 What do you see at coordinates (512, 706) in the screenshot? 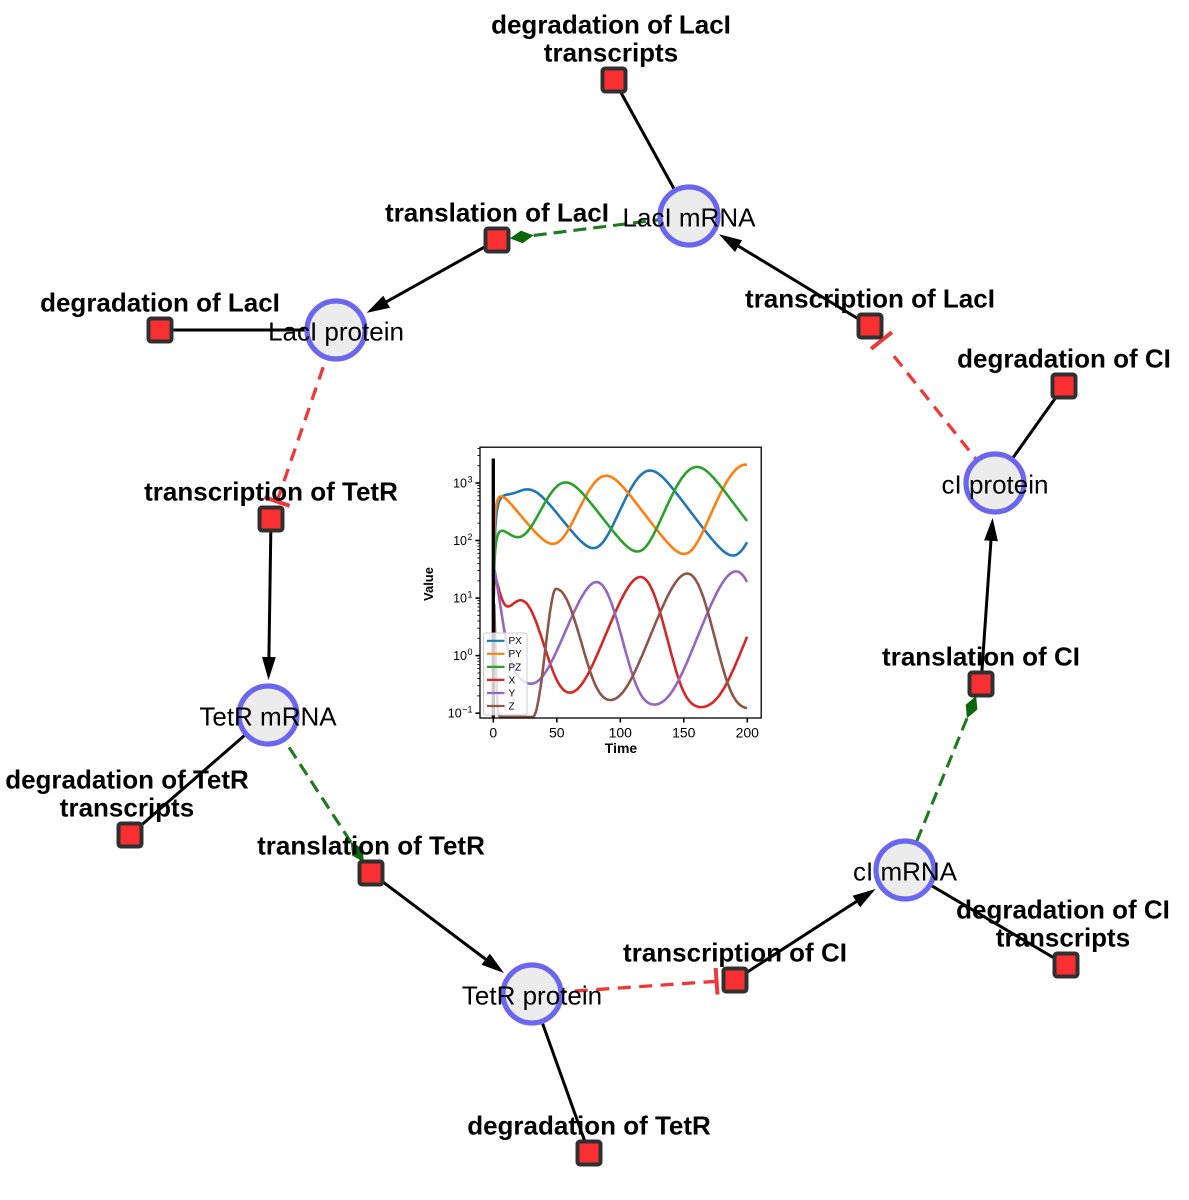
I see `svg-text: Z` at bounding box center [512, 706].